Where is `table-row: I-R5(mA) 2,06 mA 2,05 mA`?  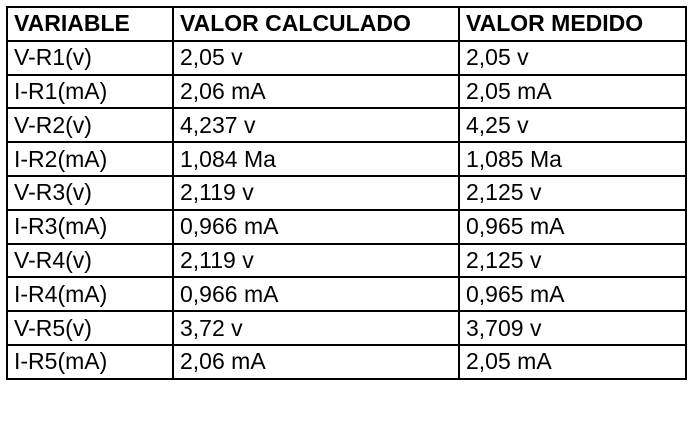 table-row: I-R5(mA) 2,06 mA 2,05 mA is located at coordinates (346, 361).